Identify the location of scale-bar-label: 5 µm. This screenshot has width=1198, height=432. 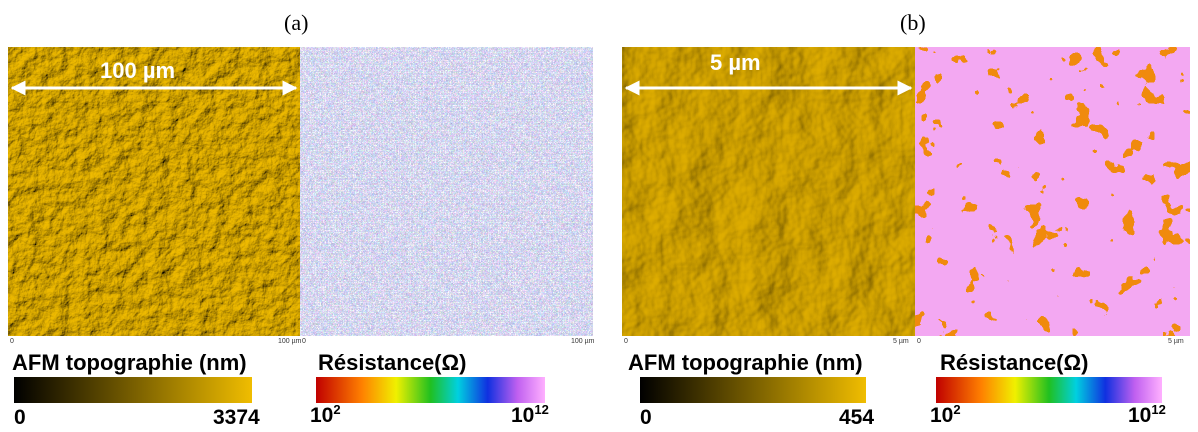
(735, 62).